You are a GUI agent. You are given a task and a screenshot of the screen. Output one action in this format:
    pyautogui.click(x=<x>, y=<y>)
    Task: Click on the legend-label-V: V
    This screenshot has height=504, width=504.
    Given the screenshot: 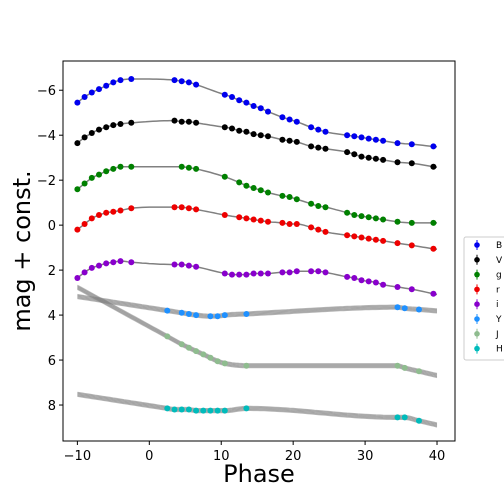 What is the action you would take?
    pyautogui.click(x=499, y=261)
    